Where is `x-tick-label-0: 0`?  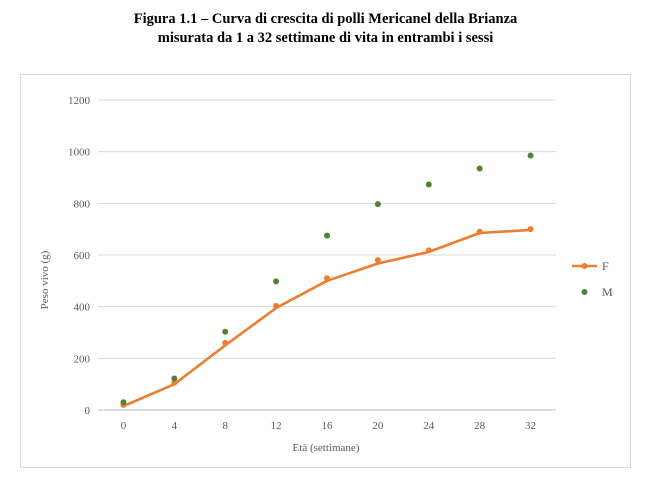
x-tick-label-0: 0 is located at coordinates (124, 426).